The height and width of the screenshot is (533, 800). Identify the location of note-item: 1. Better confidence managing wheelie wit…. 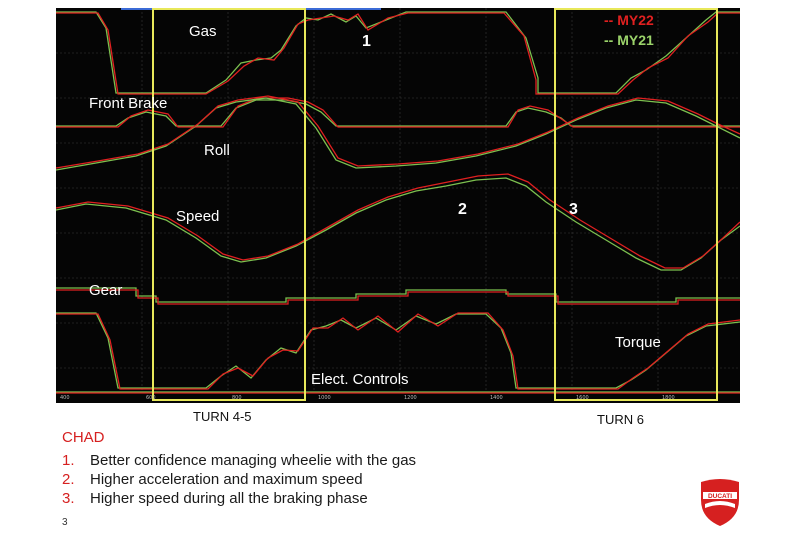
(239, 460).